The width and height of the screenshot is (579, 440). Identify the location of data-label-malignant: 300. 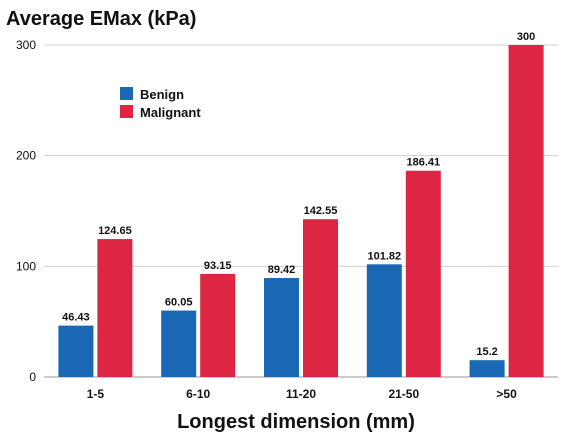
(526, 37).